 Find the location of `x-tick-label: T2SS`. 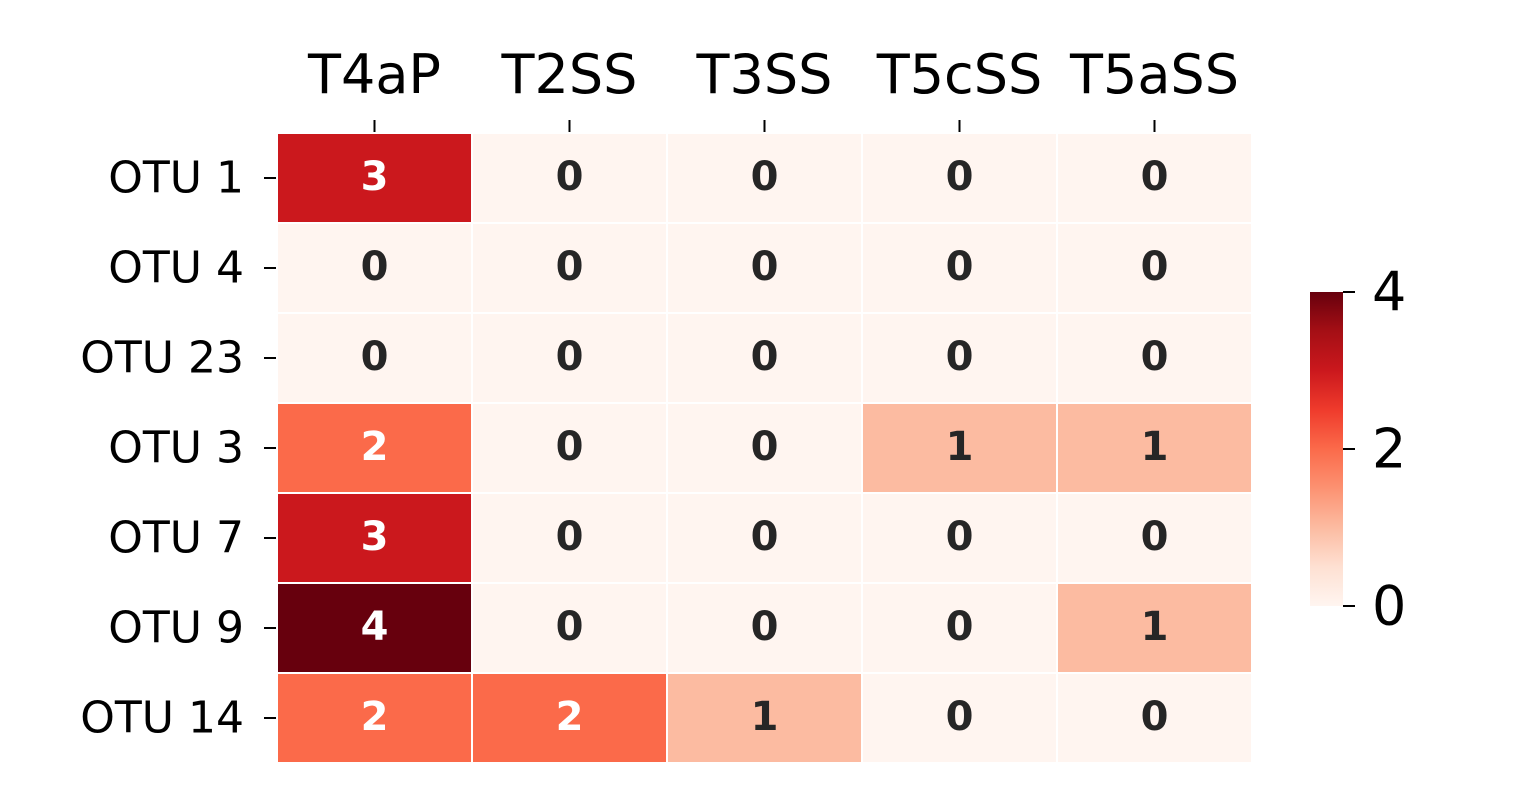

x-tick-label: T2SS is located at coordinates (569, 74).